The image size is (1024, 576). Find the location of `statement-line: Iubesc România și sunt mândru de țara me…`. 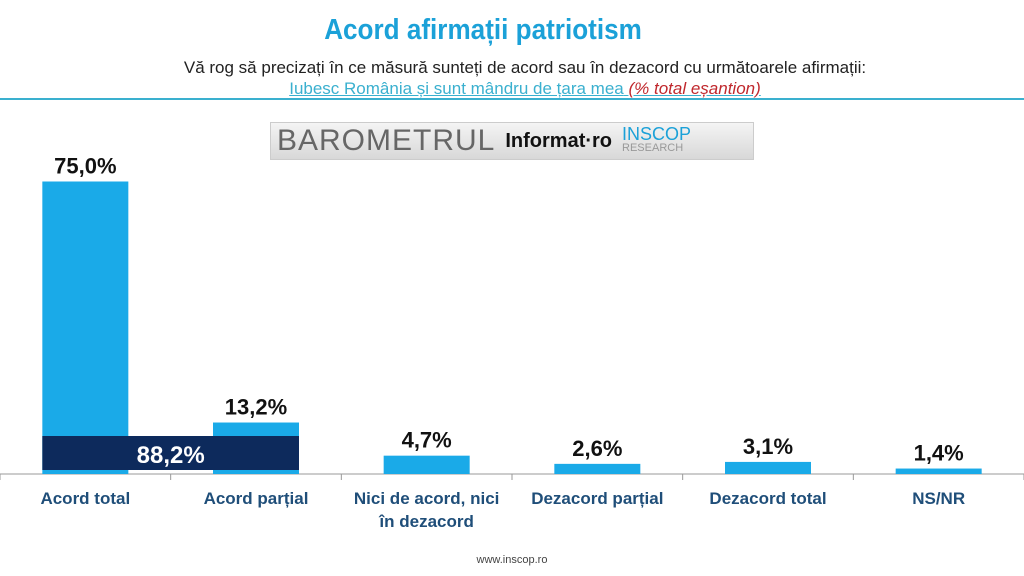

statement-line: Iubesc România și sunt mândru de țara me… is located at coordinates (512, 89).